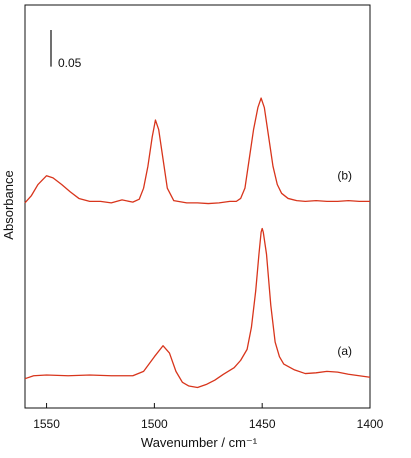 The width and height of the screenshot is (411, 458). Describe the element at coordinates (154, 424) in the screenshot. I see `x-tick-label: 1500` at that location.